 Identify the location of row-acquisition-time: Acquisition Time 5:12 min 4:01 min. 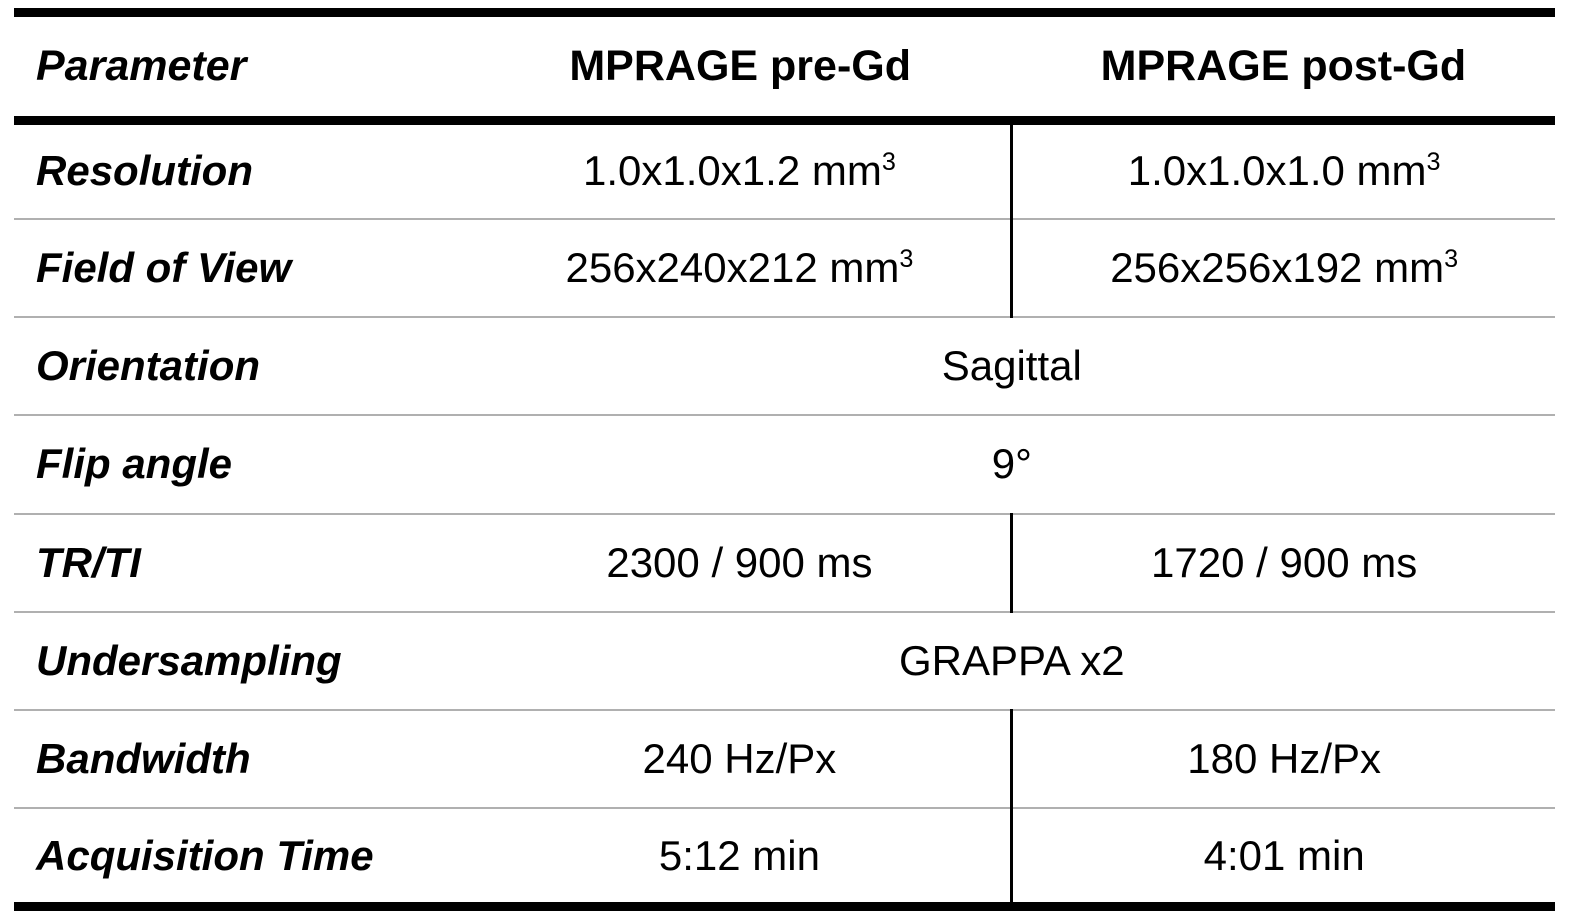
(784, 857).